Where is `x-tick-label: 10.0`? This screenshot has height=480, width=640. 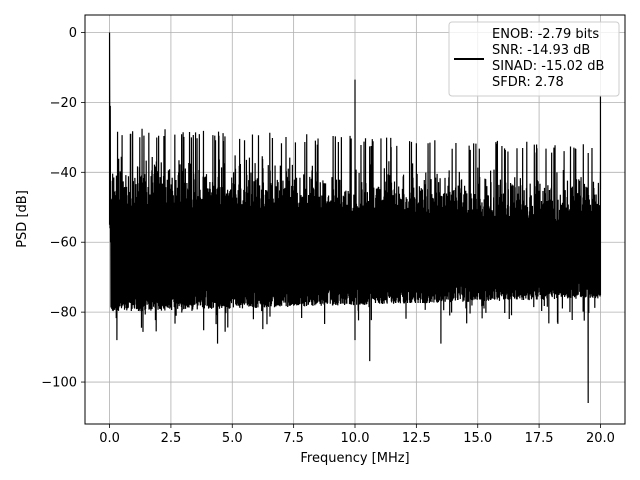 x-tick-label: 10.0 is located at coordinates (355, 438).